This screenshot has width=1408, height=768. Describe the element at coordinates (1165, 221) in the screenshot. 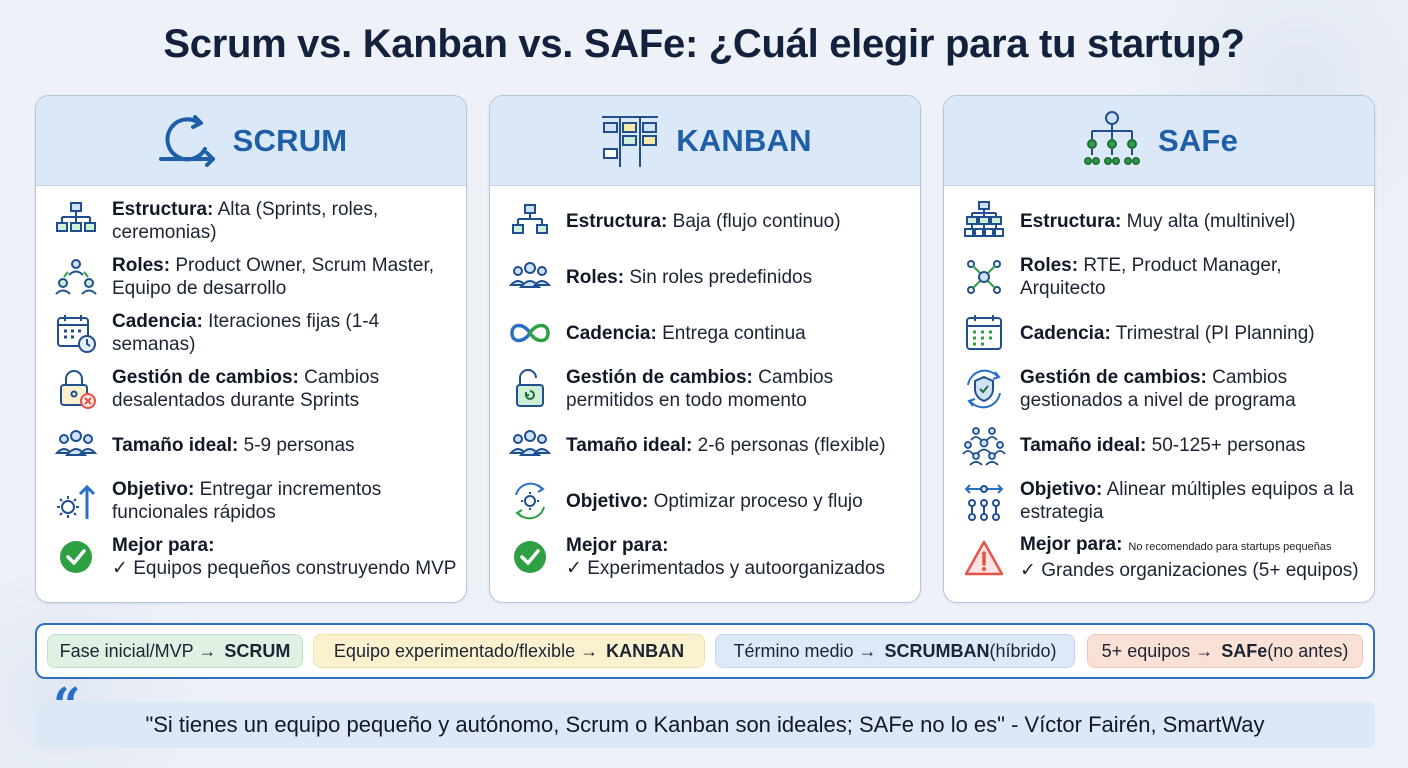

I see `row-structure: Estructura: Muy alta (multinivel)` at that location.